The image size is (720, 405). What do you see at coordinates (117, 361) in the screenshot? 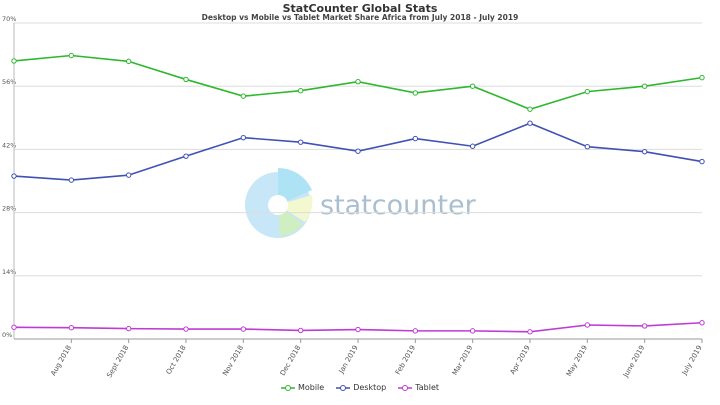
I see `x-tick-label: Sept 2018` at bounding box center [117, 361].